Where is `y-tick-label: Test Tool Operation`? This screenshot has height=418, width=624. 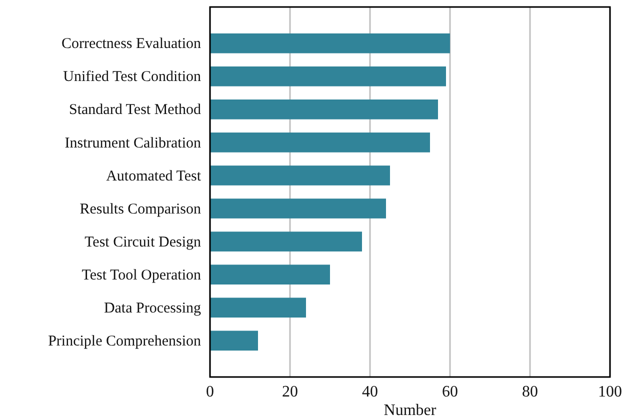
y-tick-label: Test Tool Operation is located at coordinates (142, 275).